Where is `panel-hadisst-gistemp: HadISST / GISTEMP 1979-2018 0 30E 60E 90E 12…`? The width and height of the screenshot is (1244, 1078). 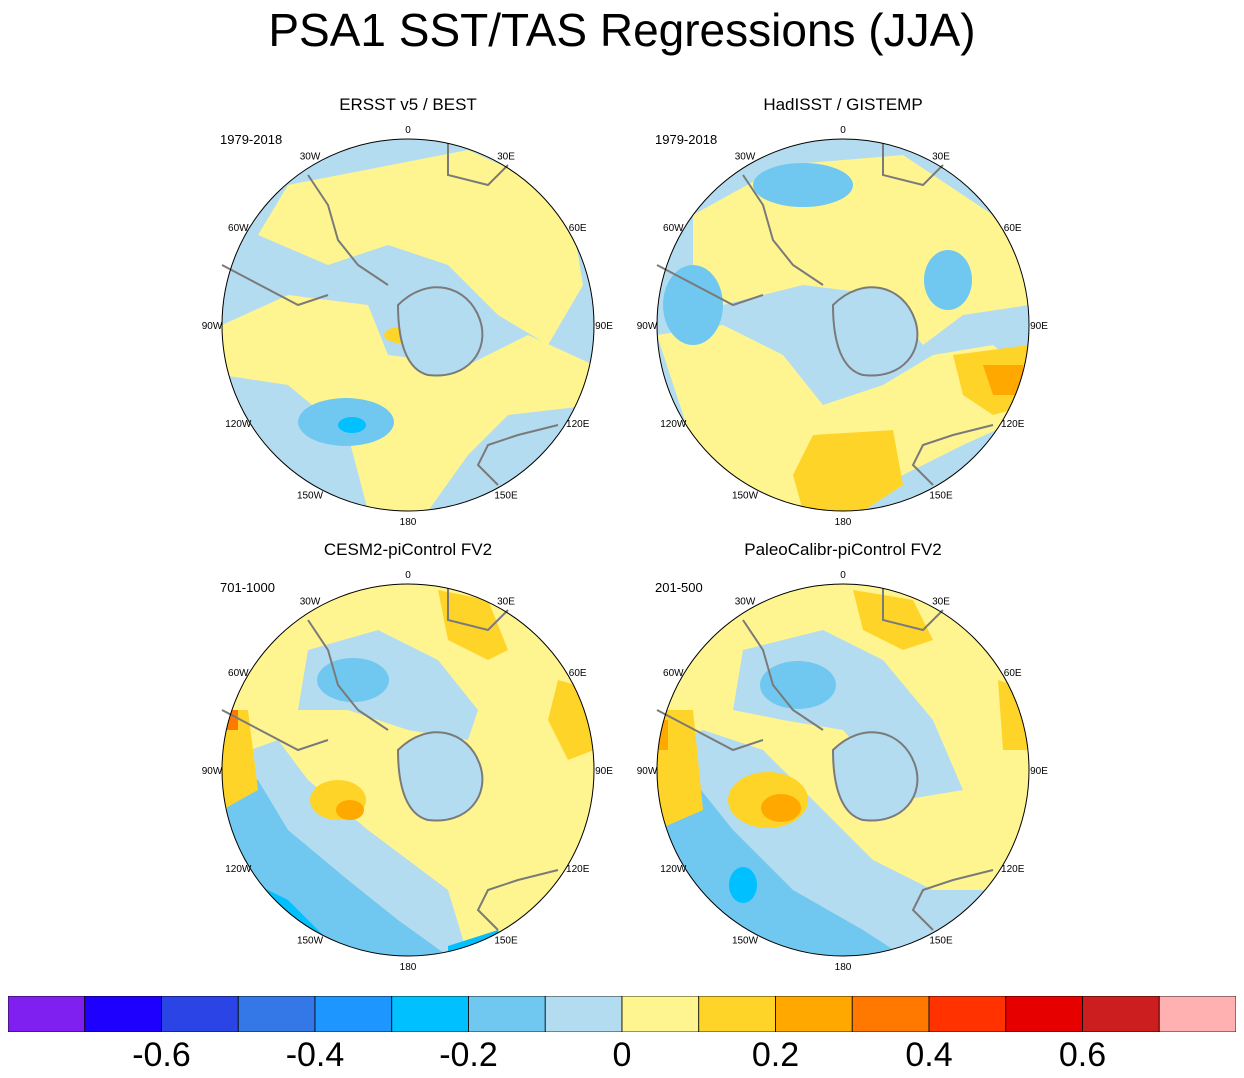
panel-hadisst-gistemp: HadISST / GISTEMP 1979-2018 0 30E 60E 90E 12… is located at coordinates (843, 311).